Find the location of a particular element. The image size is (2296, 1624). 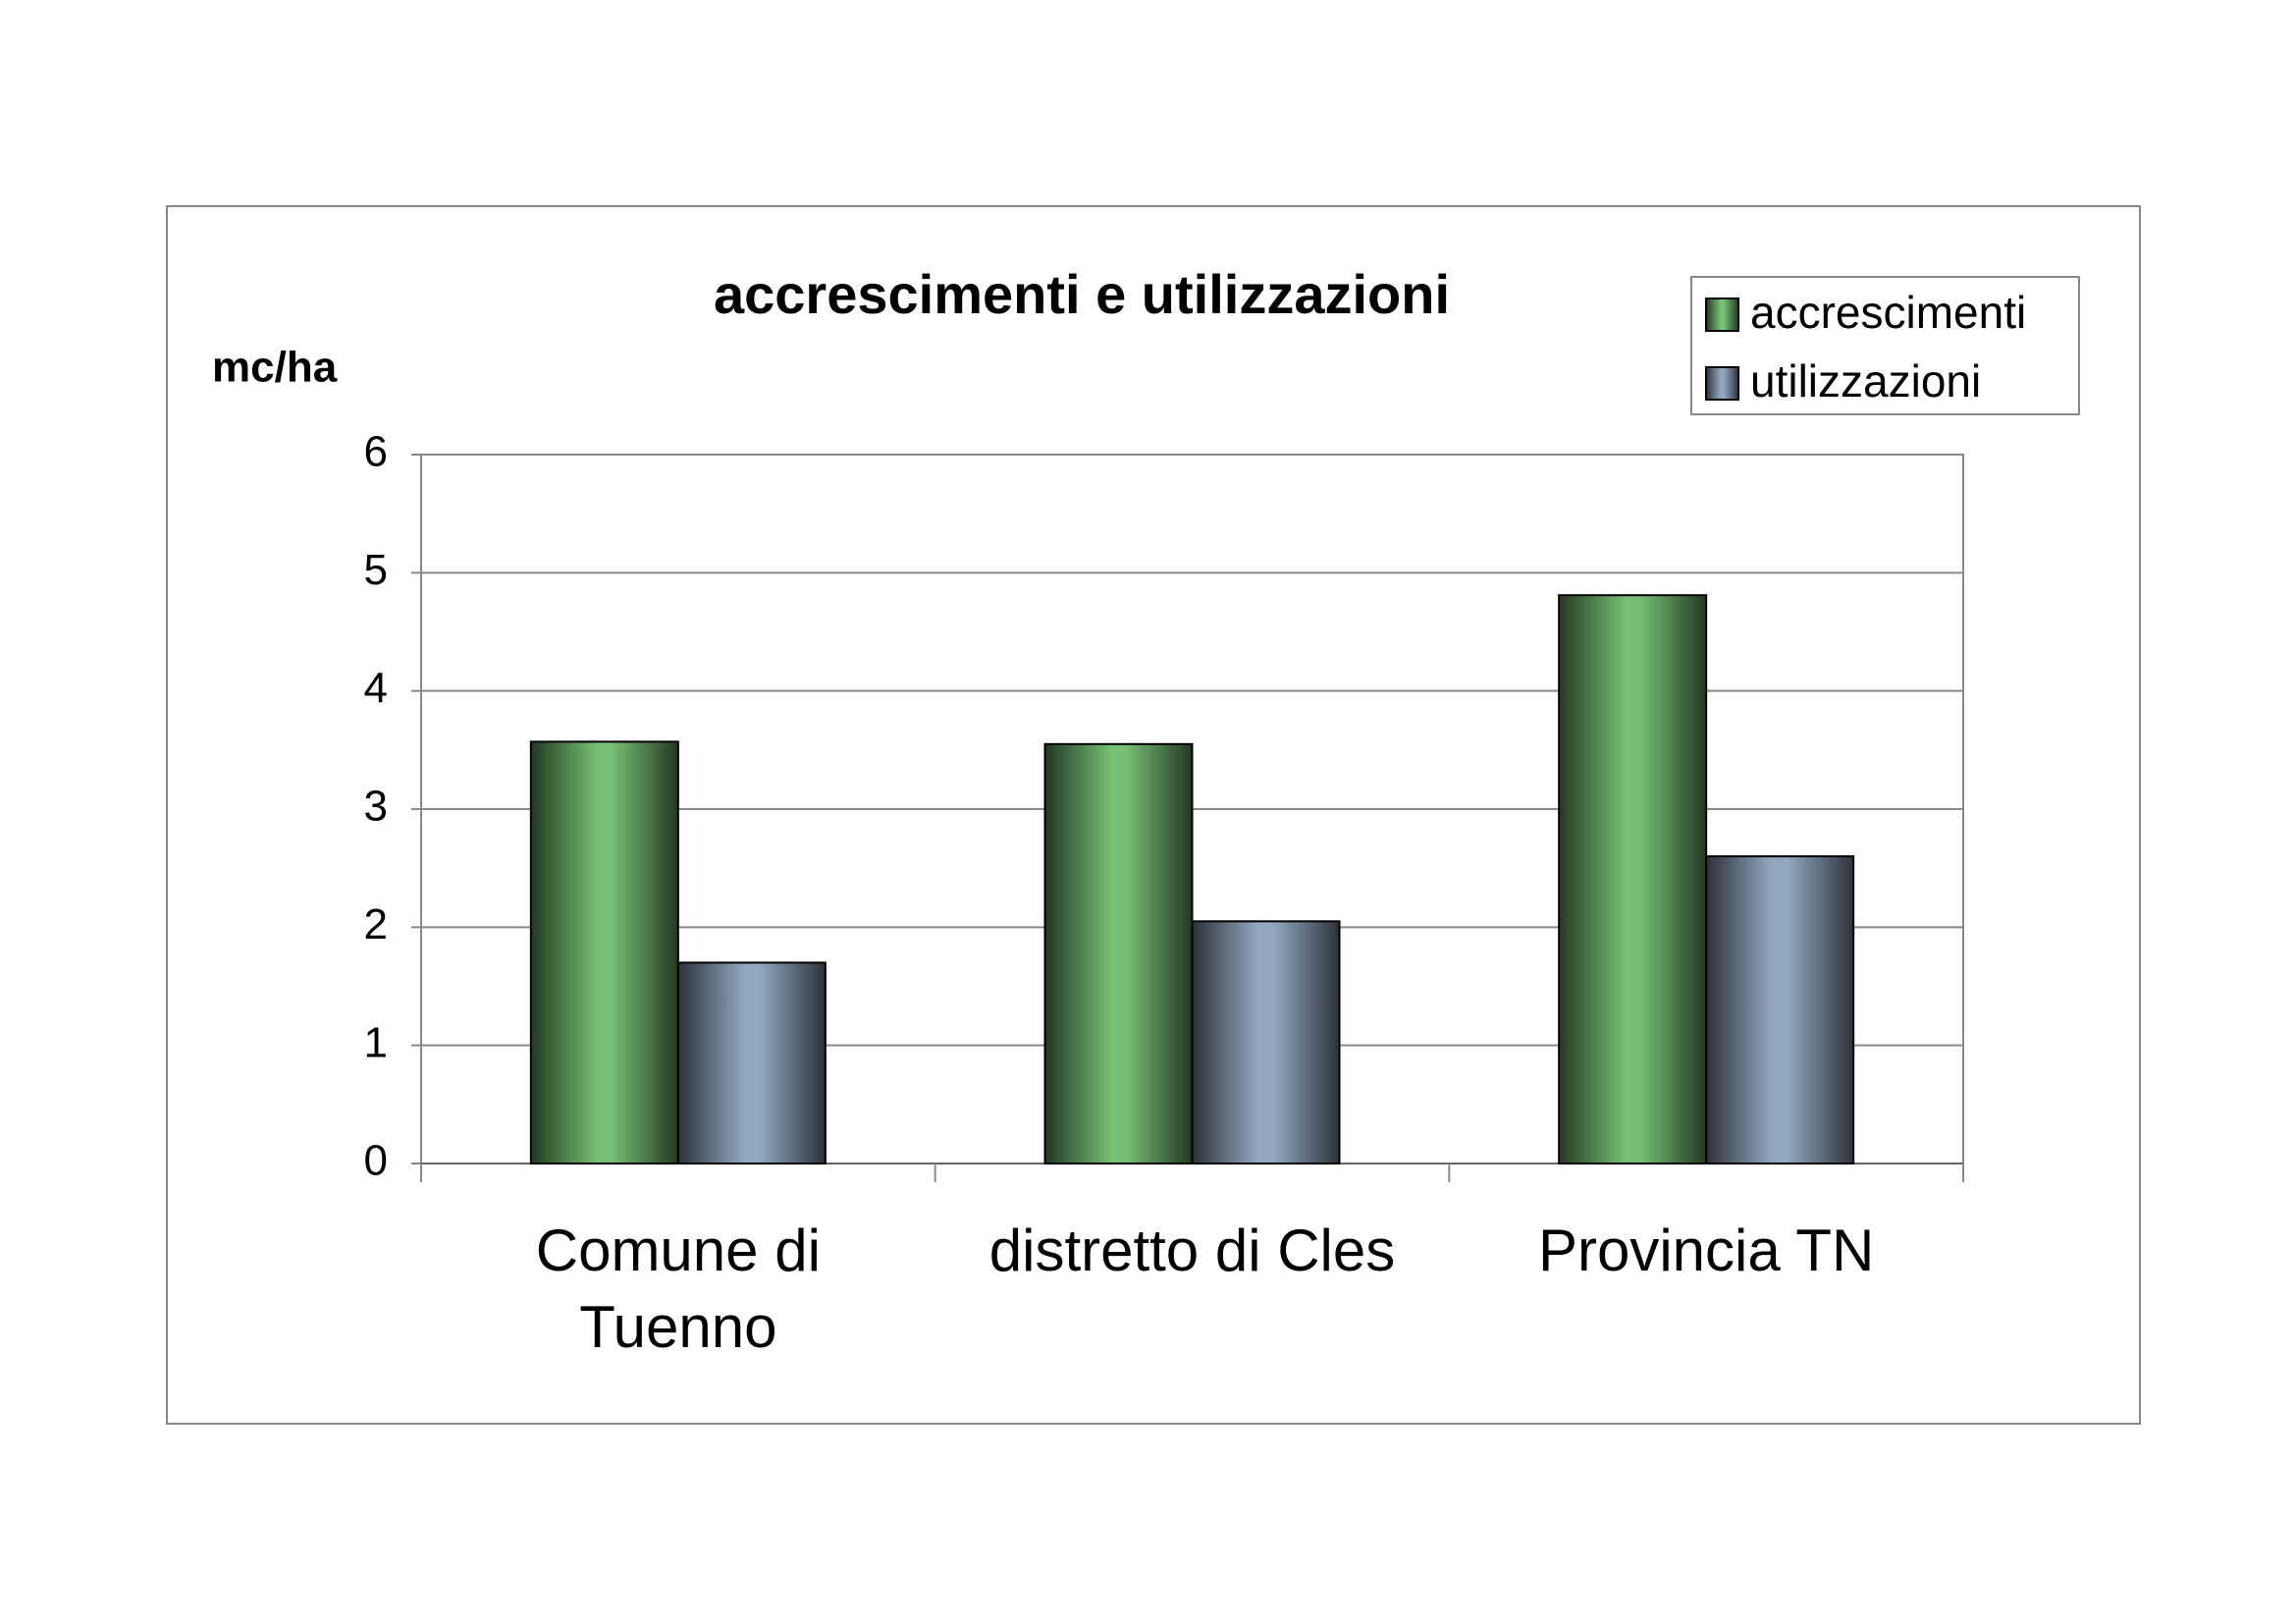

y-axis-label: mc/ha is located at coordinates (275, 368).